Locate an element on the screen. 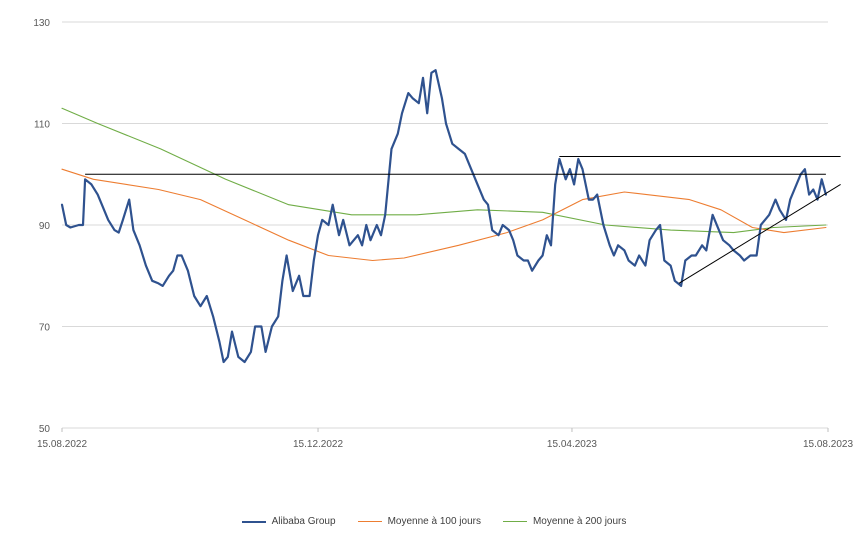 The image size is (868, 538). legend-label-ma100: Moyenne à 100 jours is located at coordinates (434, 521).